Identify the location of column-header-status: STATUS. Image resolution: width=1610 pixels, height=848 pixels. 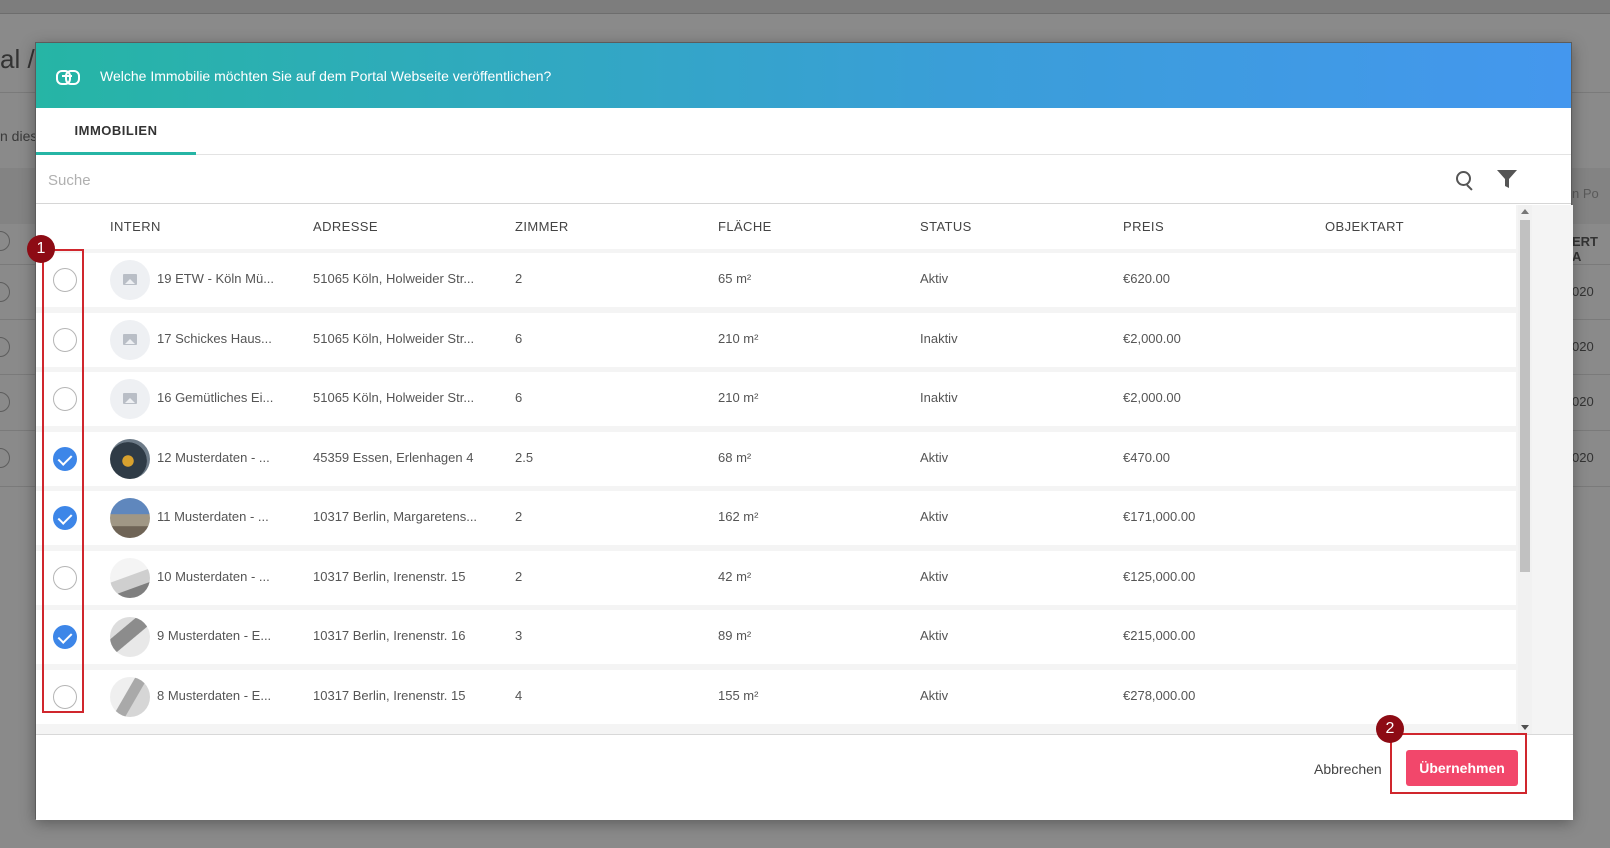
(946, 226).